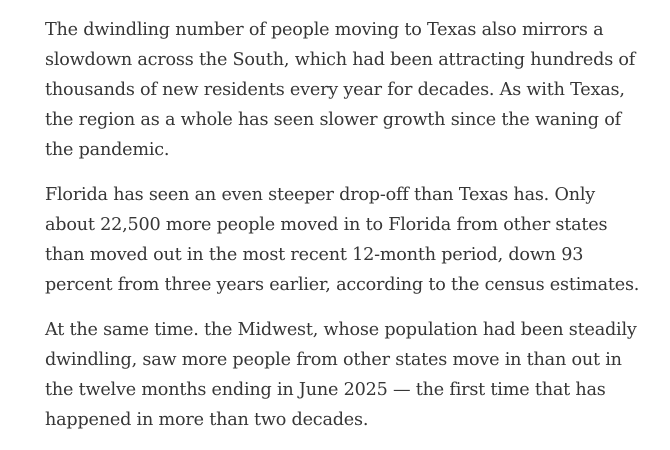 The height and width of the screenshot is (450, 670). I want to click on text-line: the pandemic., so click(107, 150).